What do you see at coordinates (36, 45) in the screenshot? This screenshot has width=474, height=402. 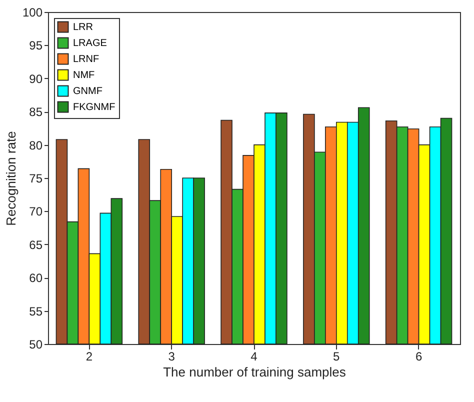 I see `y-tick-label: 95` at bounding box center [36, 45].